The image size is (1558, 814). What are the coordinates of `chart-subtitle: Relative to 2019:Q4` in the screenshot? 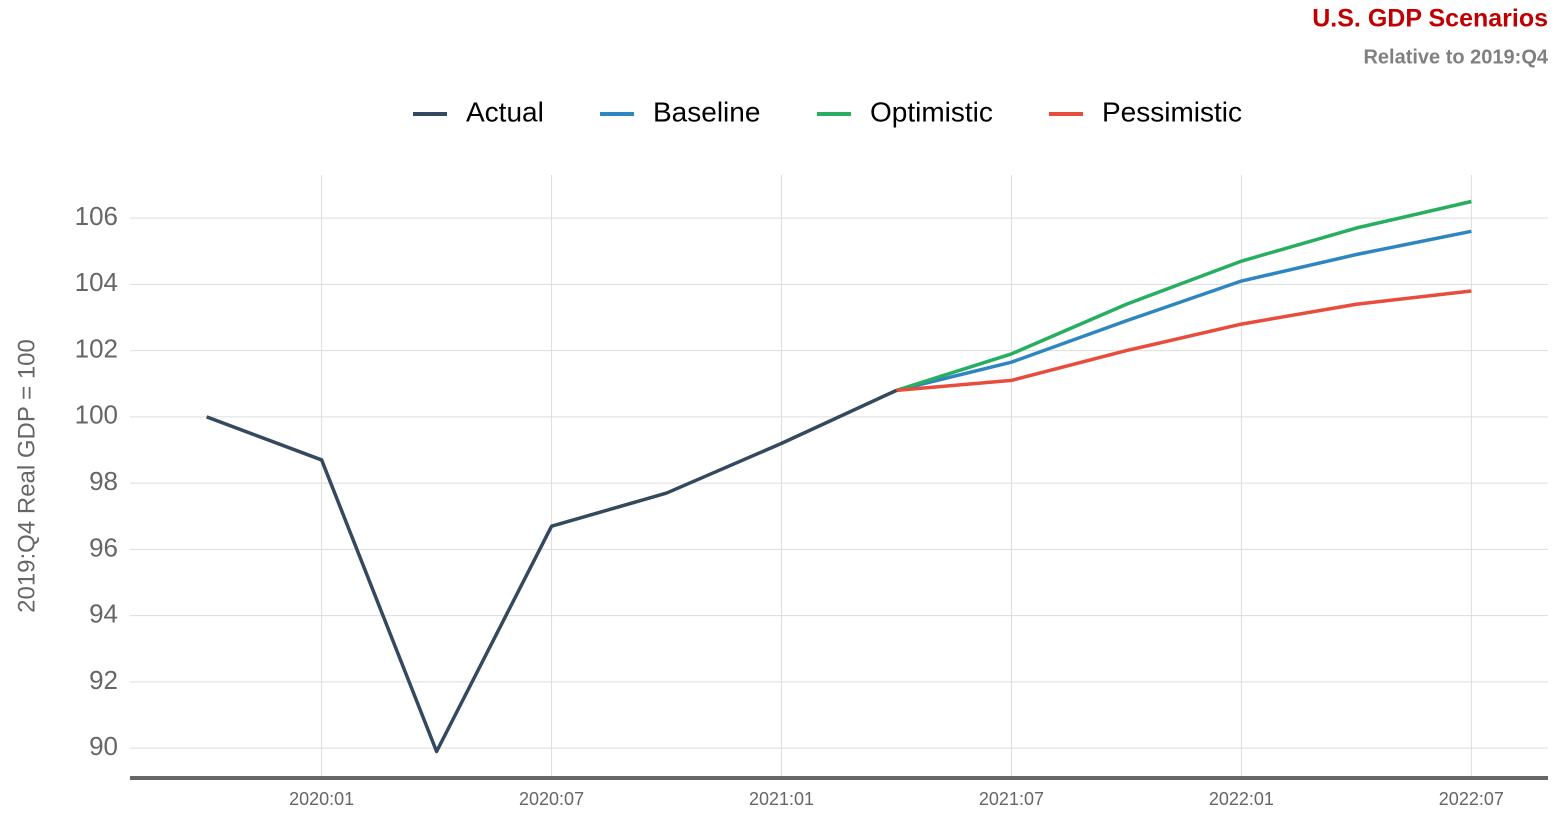 It's located at (1455, 57).